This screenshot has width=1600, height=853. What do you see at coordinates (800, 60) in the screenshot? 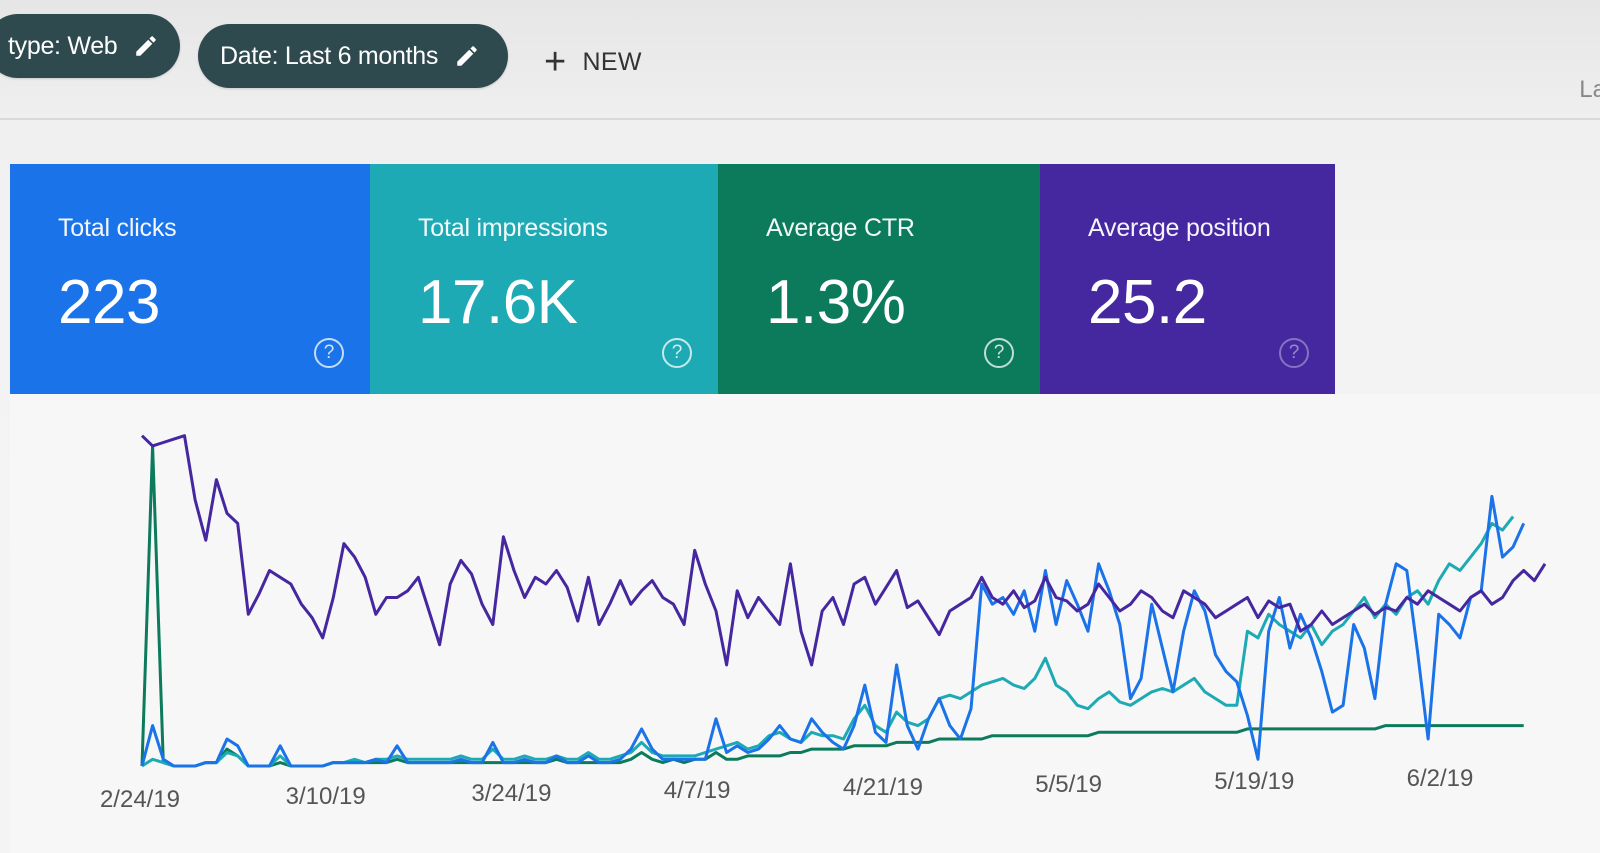
I see `filter-toolbar: type: Web Date: Last 6 months + NEW La` at bounding box center [800, 60].